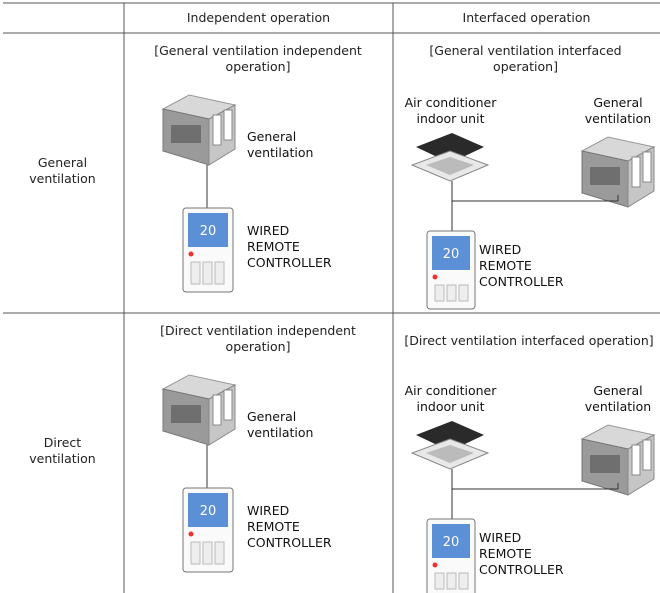  What do you see at coordinates (62, 450) in the screenshot?
I see `row-label: Direct ventilation` at bounding box center [62, 450].